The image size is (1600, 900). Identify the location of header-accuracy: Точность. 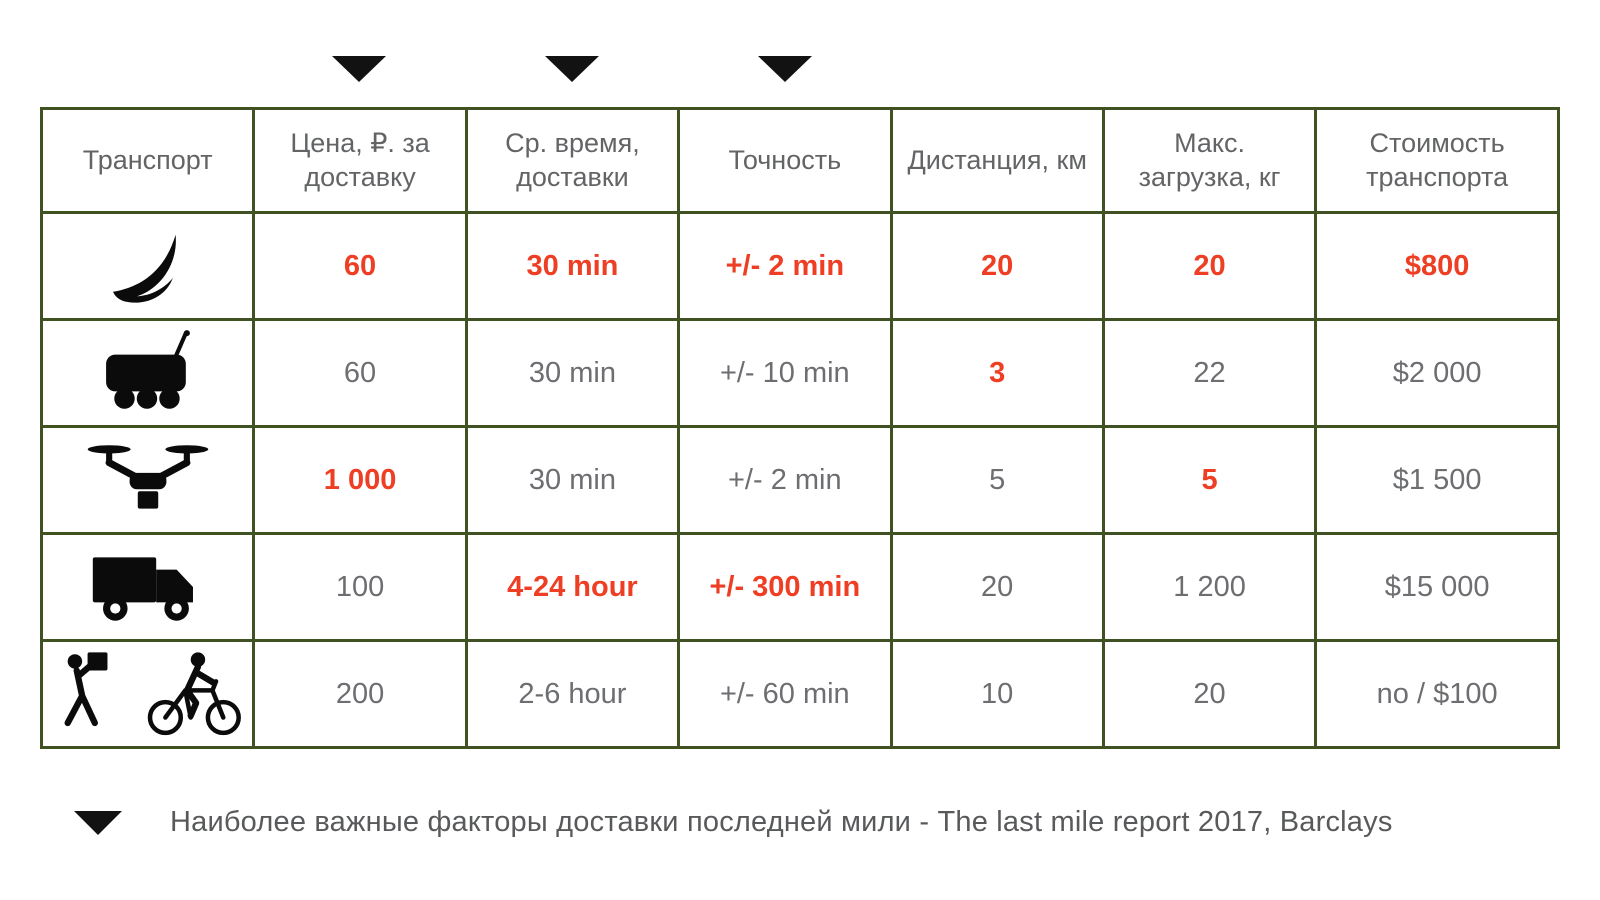
(785, 160).